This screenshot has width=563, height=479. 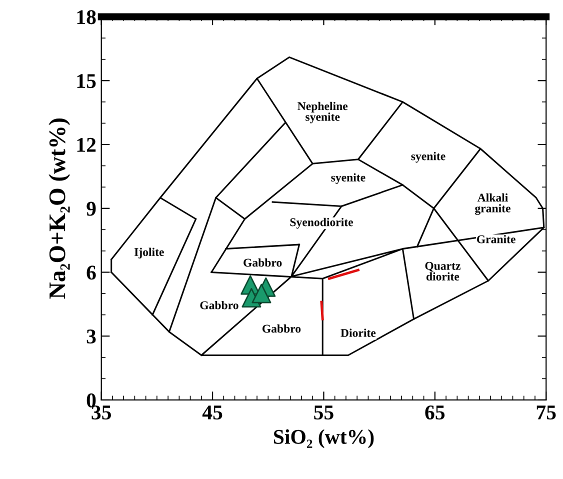 I want to click on y-tick-label: 3, so click(x=91, y=337).